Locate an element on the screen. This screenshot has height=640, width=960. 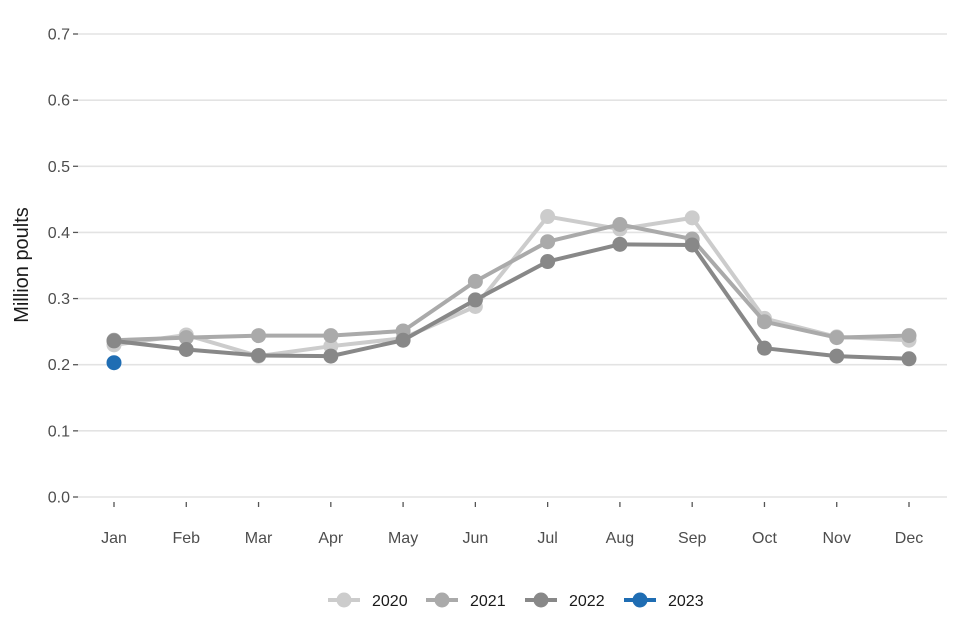
x-tick-label: Mar is located at coordinates (259, 538).